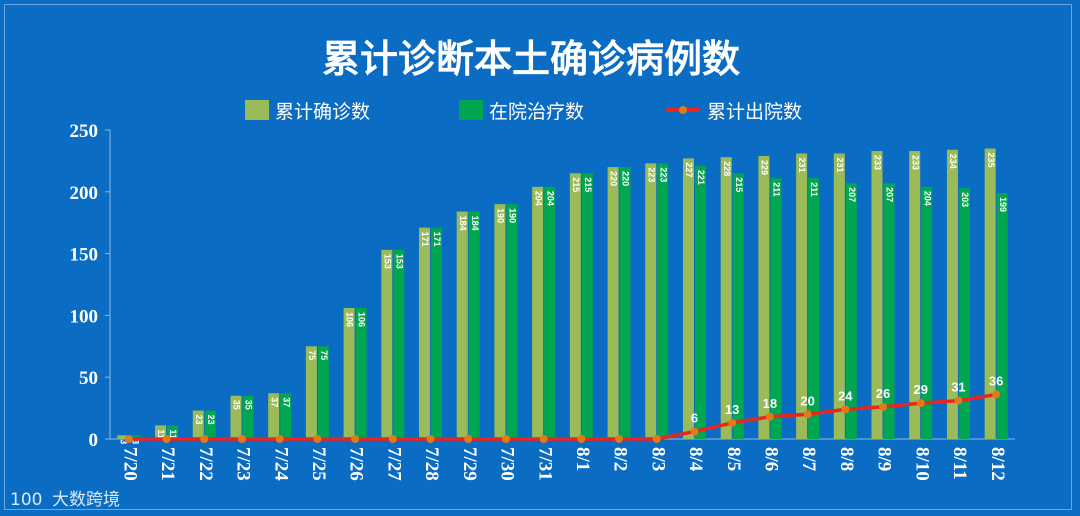 This screenshot has width=1080, height=516. What do you see at coordinates (88, 378) in the screenshot?
I see `y-tick-label-50: 50` at bounding box center [88, 378].